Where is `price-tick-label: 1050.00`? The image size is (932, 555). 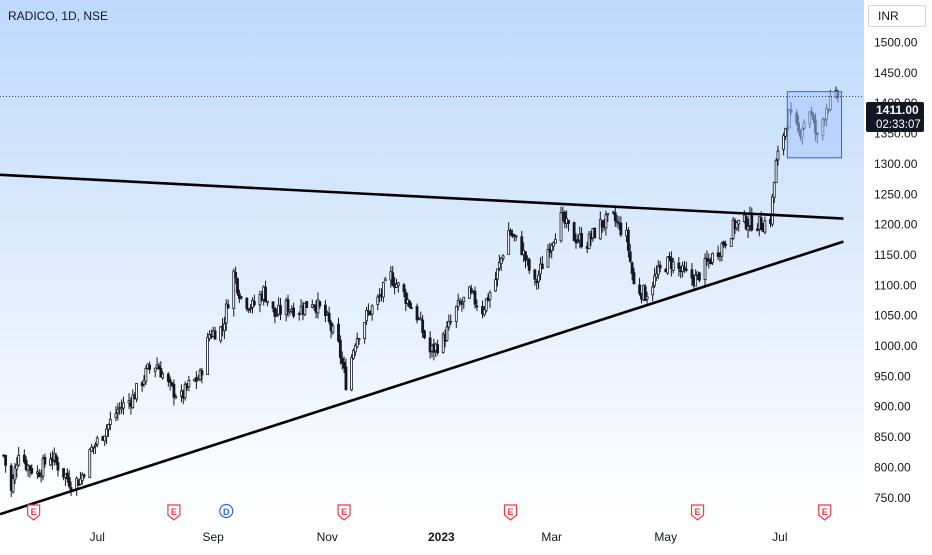 price-tick-label: 1050.00 is located at coordinates (896, 316).